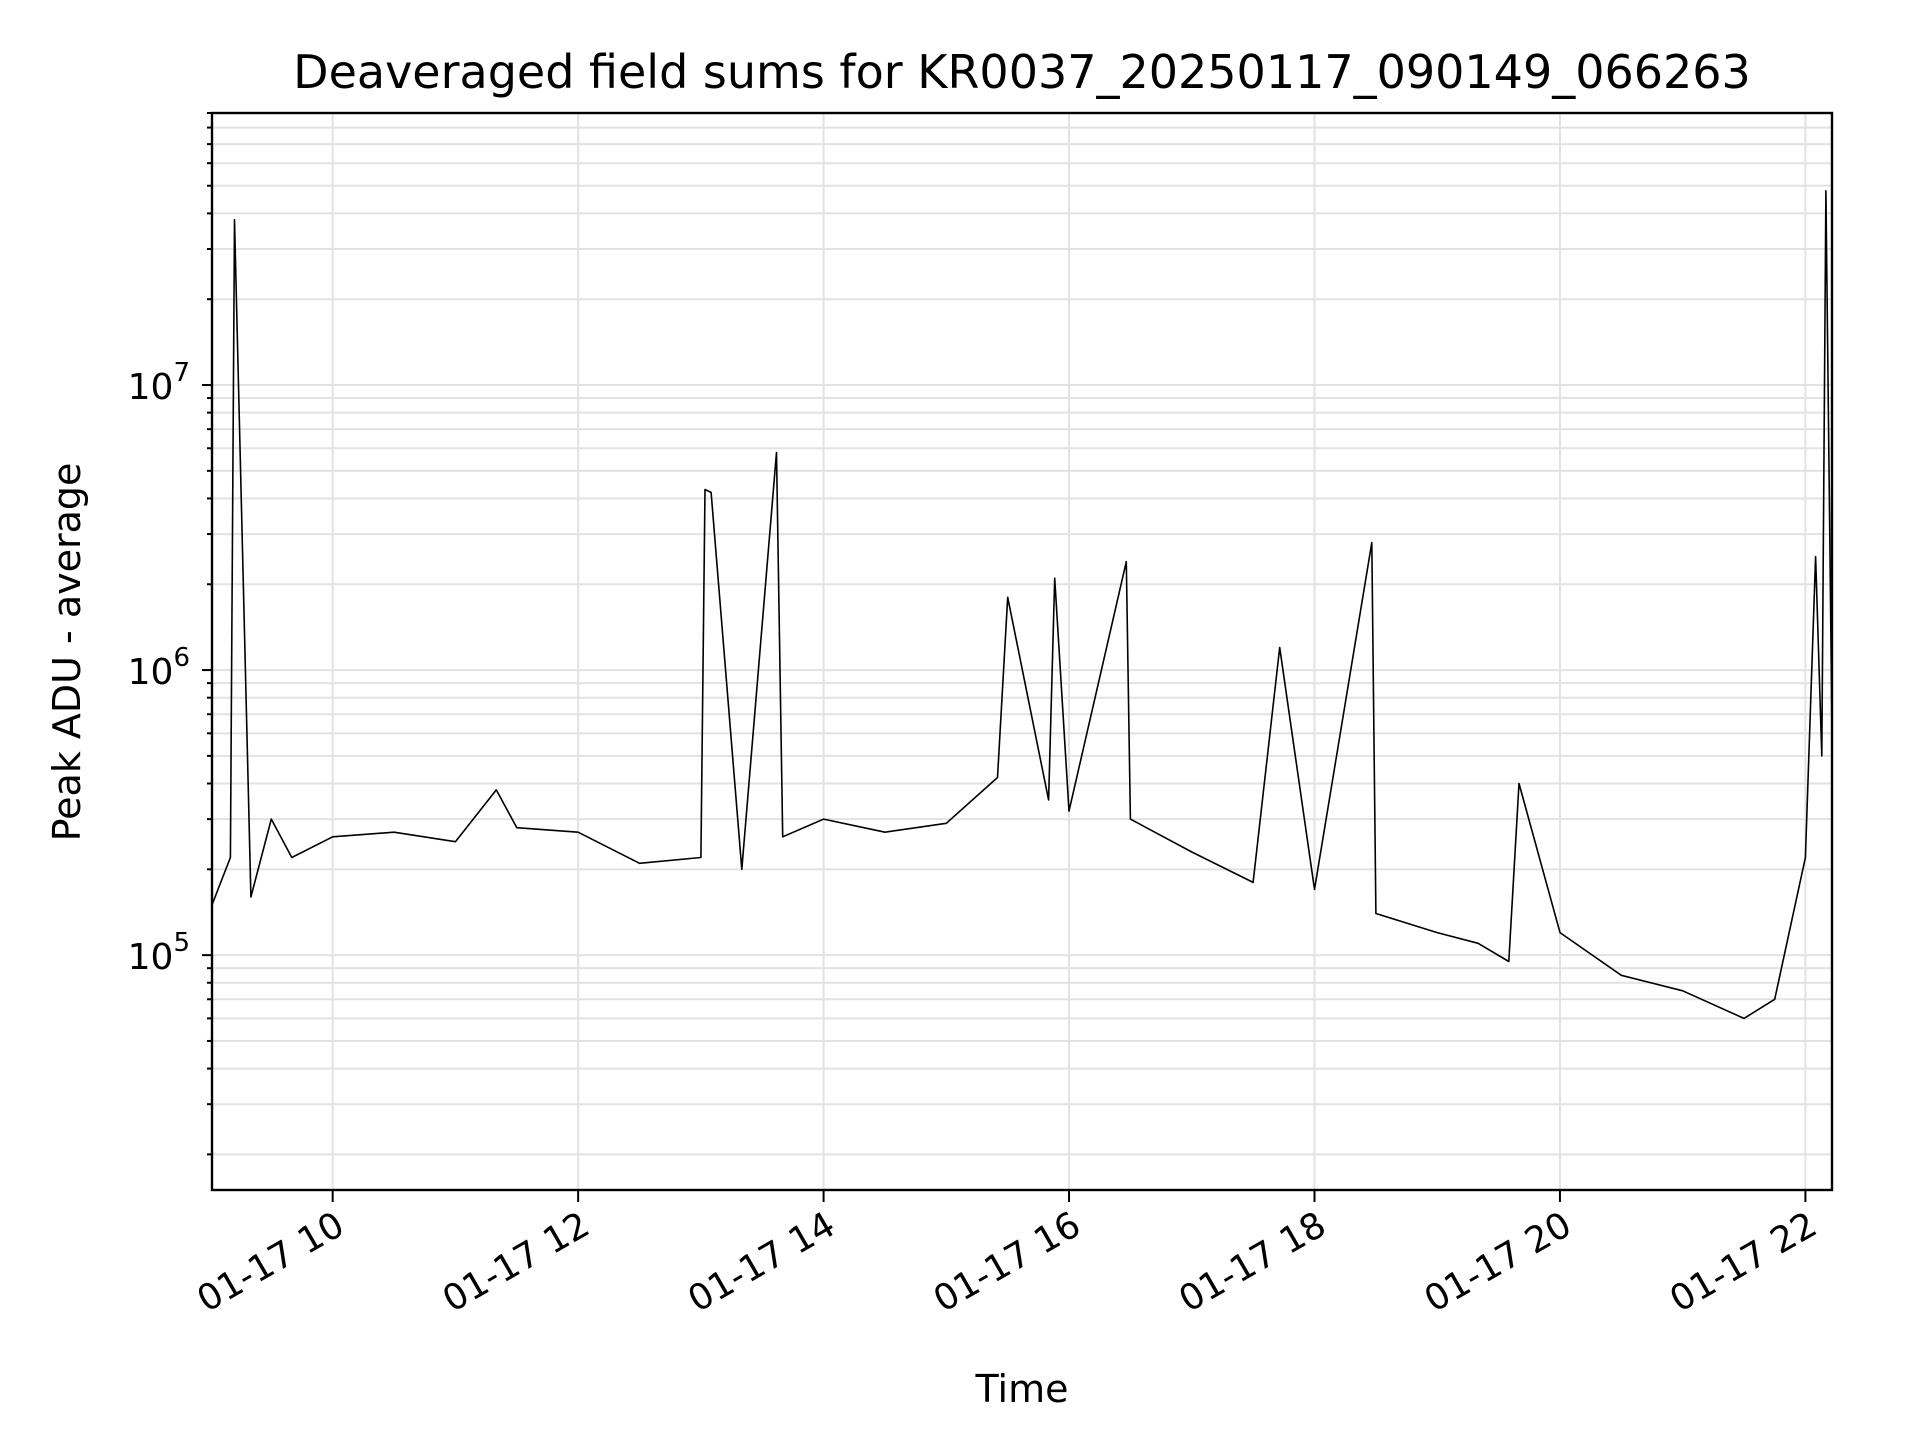 This screenshot has width=1920, height=1440. I want to click on y-tick-label: 10⁷, so click(159, 383).